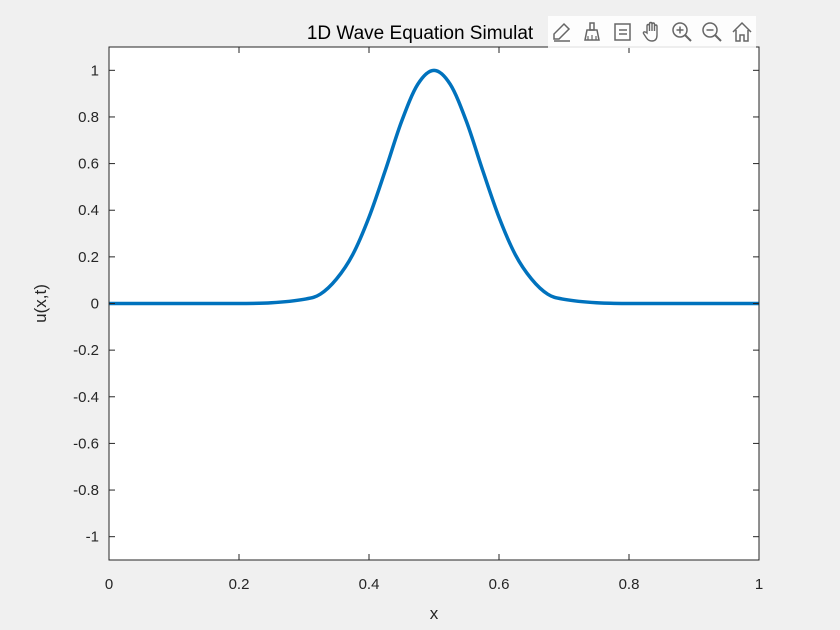 The image size is (840, 630). Describe the element at coordinates (86, 443) in the screenshot. I see `y-tick-label: -0.6` at that location.